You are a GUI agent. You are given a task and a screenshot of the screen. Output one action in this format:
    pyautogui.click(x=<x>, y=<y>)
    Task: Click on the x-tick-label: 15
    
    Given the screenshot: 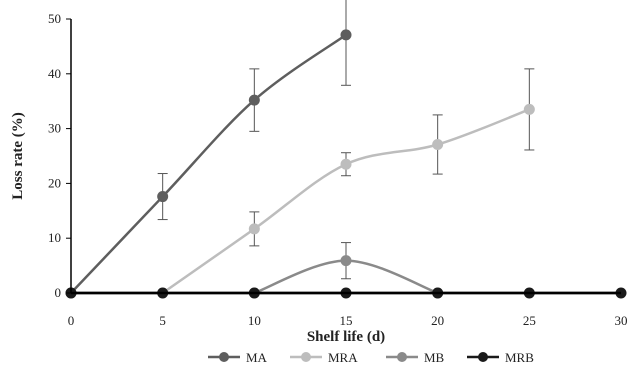 What is the action you would take?
    pyautogui.click(x=346, y=320)
    